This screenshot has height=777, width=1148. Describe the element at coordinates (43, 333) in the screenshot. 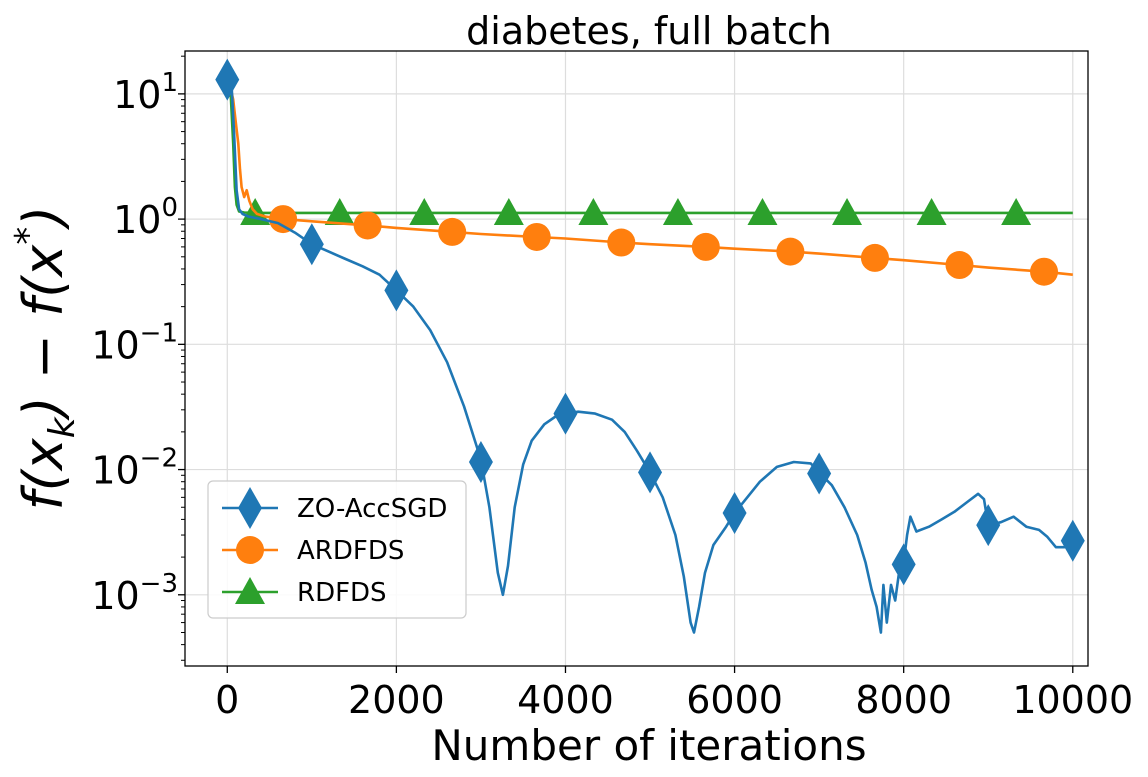

I see `y-label-part-mid: ) − f(x` at that location.